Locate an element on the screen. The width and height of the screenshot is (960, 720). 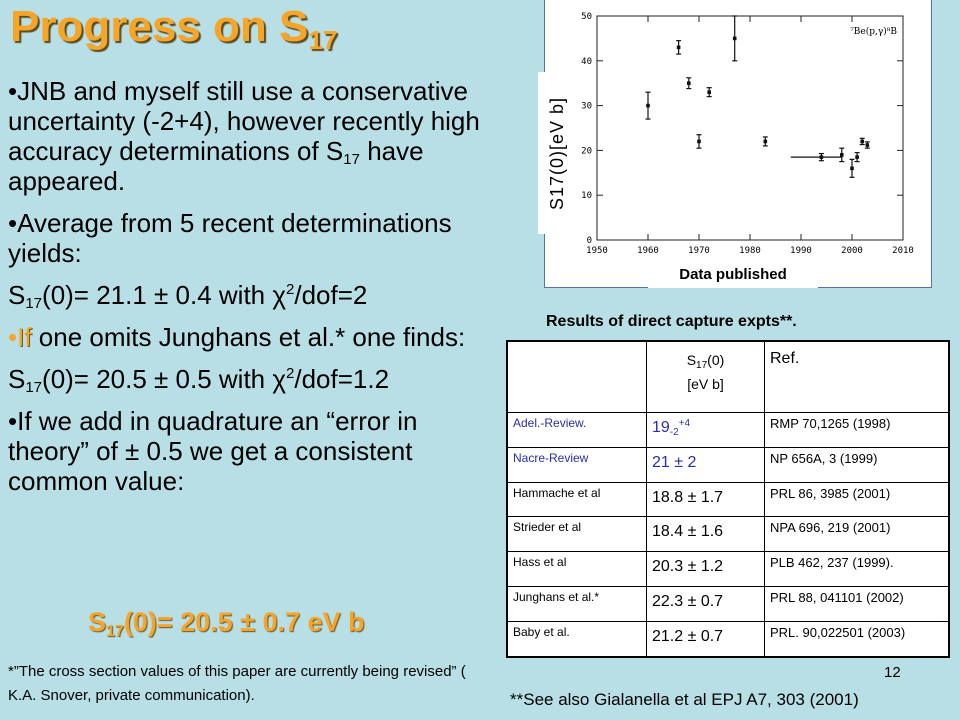
row-name: Junghans et al.* is located at coordinates (576, 604).